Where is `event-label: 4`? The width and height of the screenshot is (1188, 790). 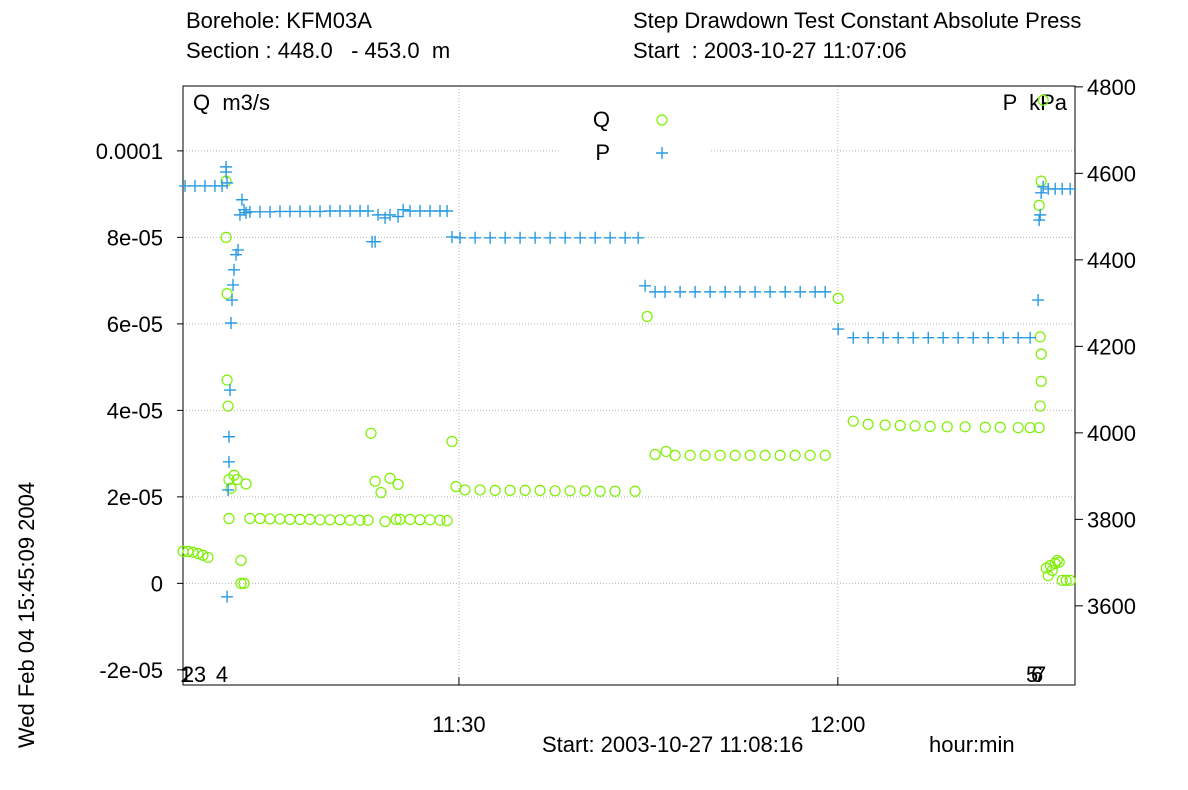
event-label: 4 is located at coordinates (222, 674).